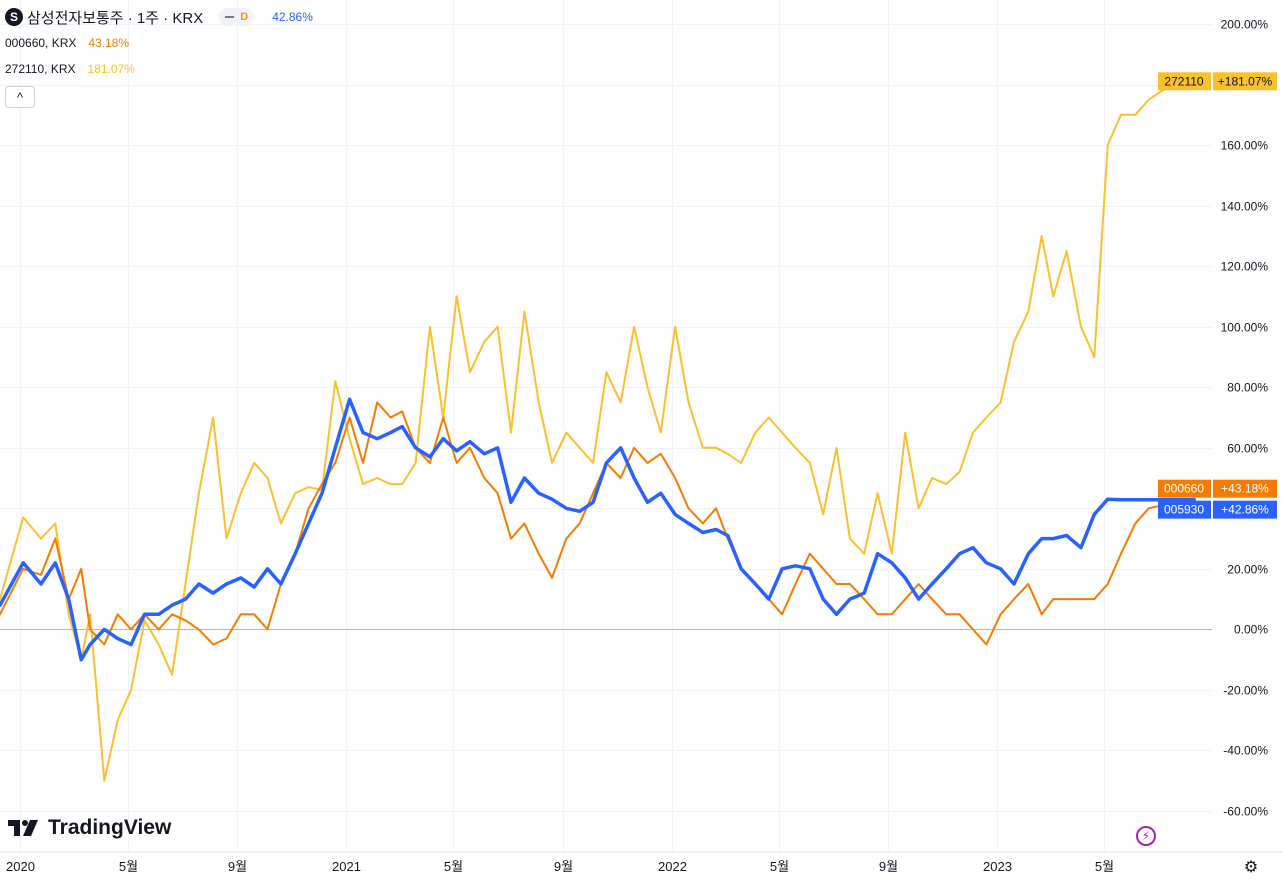 This screenshot has width=1283, height=884. I want to click on last-value-label-005930: 005930 +42.86%, so click(1217, 509).